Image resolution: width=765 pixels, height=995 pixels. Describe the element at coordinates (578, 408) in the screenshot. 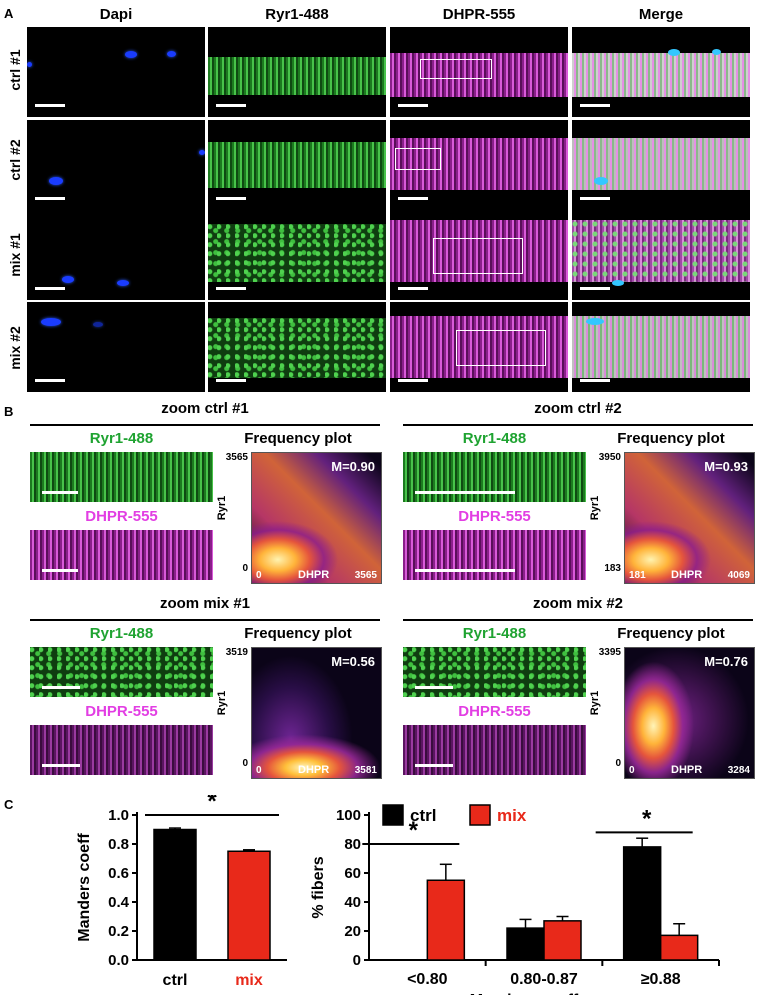

I see `zoom-title: zoom ctrl #2` at that location.